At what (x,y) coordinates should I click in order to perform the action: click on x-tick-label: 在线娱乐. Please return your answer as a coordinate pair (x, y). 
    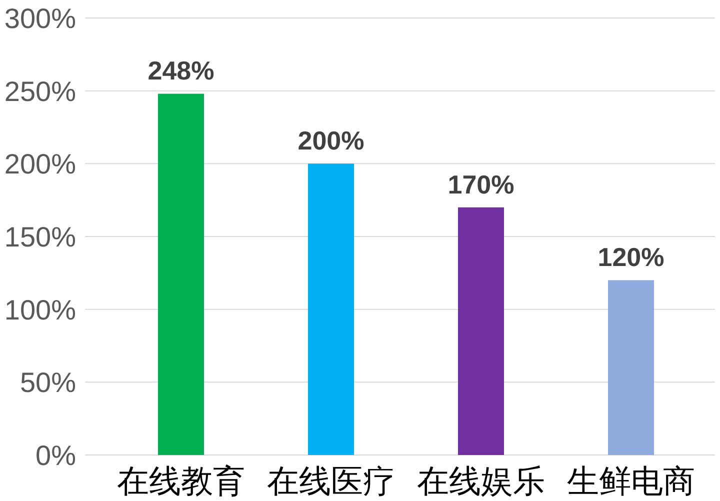
    Looking at the image, I should click on (481, 481).